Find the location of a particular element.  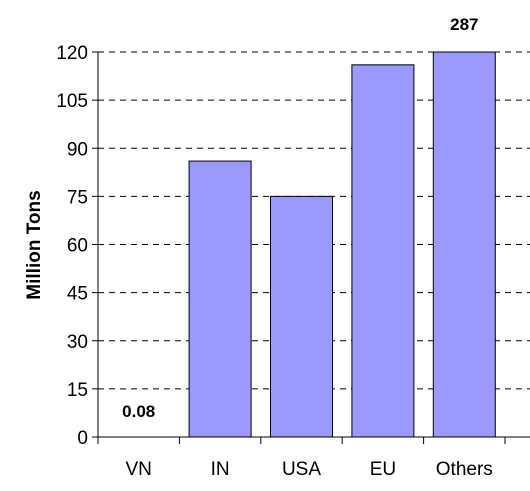

y-tick-label: 15 is located at coordinates (77, 390).